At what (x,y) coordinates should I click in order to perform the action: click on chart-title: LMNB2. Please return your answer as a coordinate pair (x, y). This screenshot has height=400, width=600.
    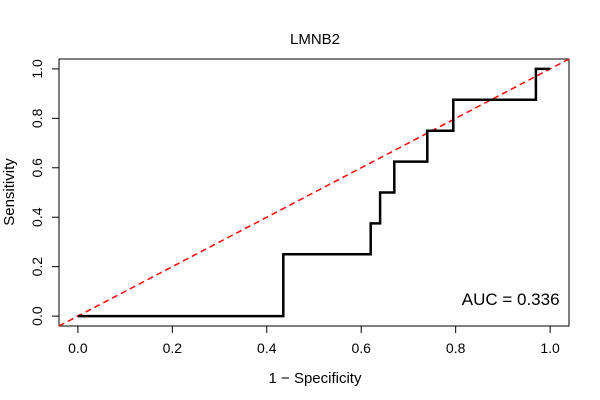
    Looking at the image, I should click on (315, 39).